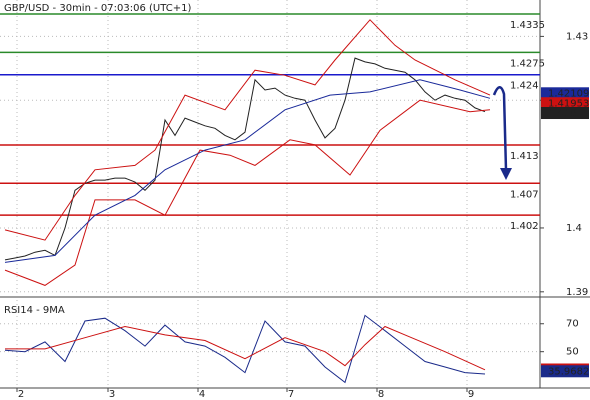 The height and width of the screenshot is (400, 590). Describe the element at coordinates (291, 394) in the screenshot. I see `x-tick-label: 7` at that location.